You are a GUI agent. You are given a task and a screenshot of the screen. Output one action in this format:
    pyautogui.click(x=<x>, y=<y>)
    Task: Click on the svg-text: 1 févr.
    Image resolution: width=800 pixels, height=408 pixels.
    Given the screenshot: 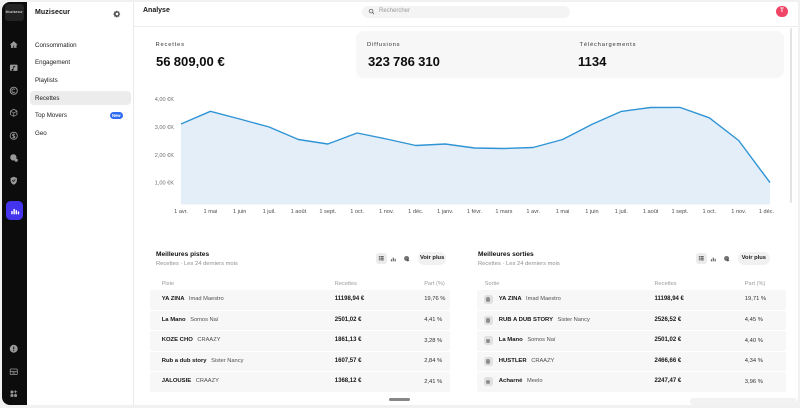 What is the action you would take?
    pyautogui.click(x=475, y=212)
    